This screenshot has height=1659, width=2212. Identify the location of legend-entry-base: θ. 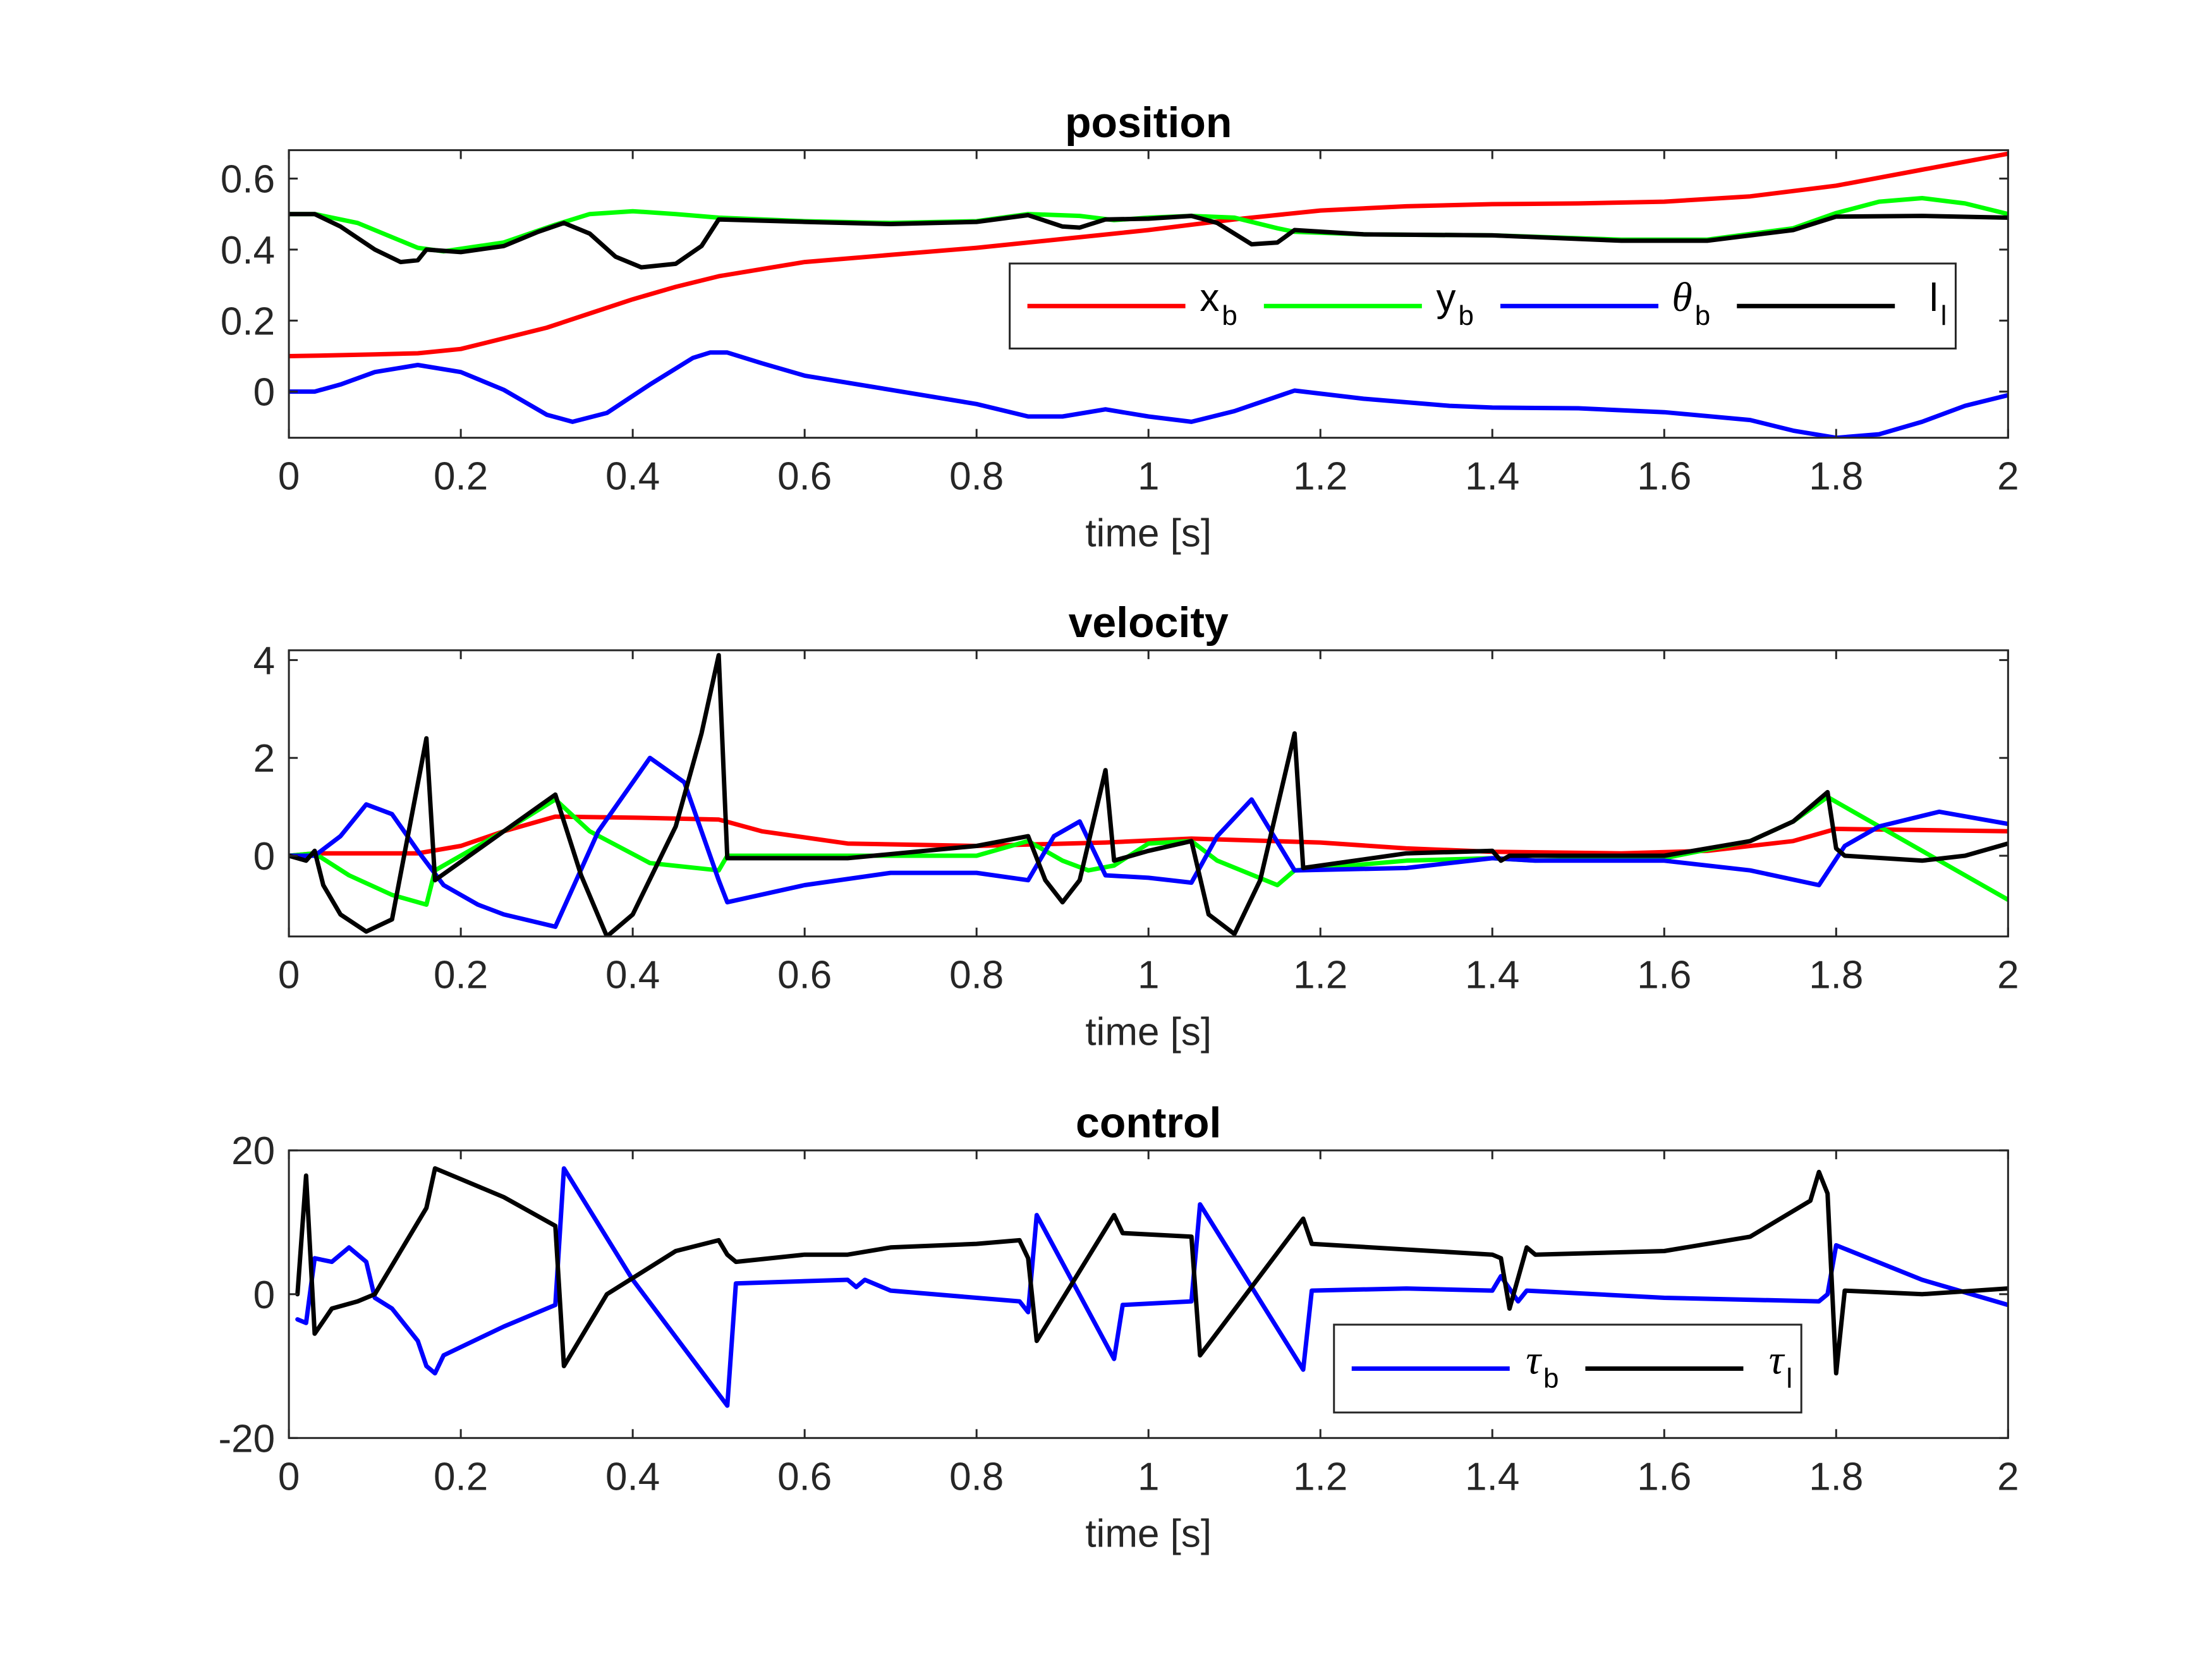
(1682, 297).